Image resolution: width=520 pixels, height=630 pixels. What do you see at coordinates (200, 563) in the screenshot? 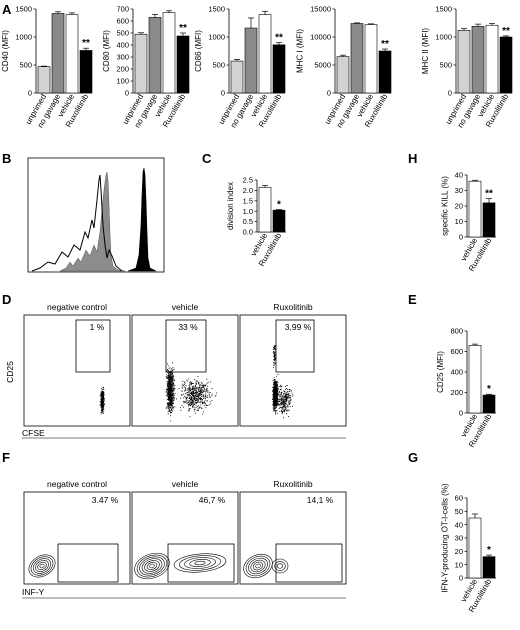
I see `contour-ring` at bounding box center [200, 563].